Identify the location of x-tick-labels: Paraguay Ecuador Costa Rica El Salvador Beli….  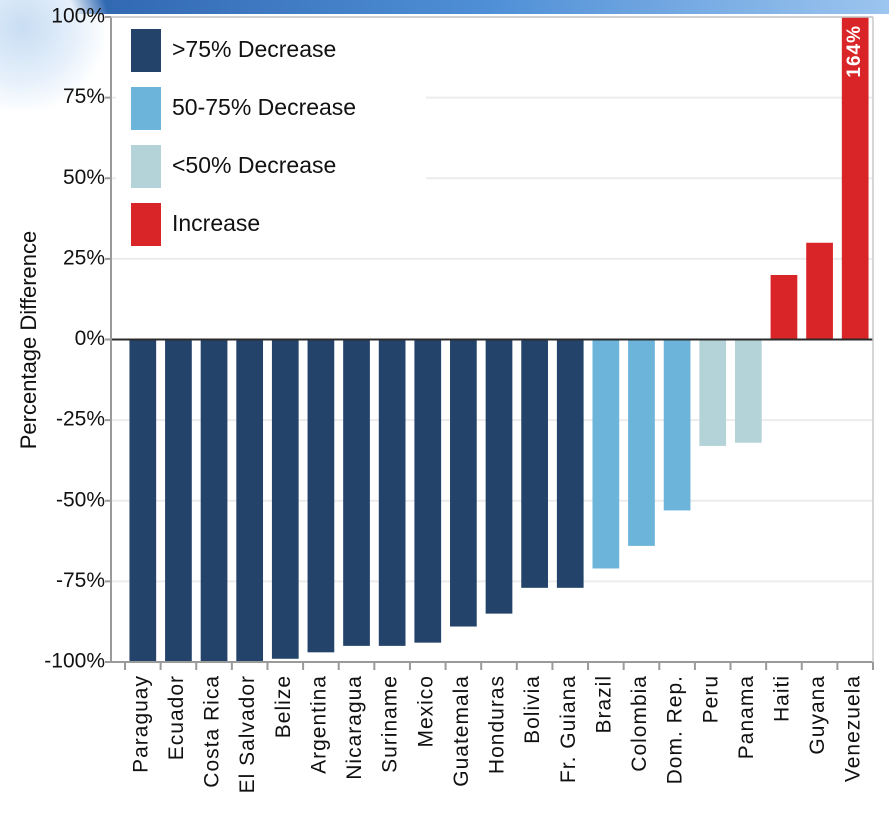
(496, 734).